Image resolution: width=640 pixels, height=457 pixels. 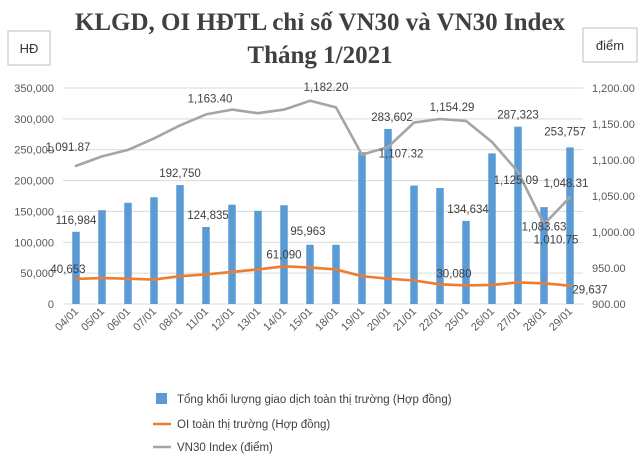 What do you see at coordinates (613, 125) in the screenshot?
I see `right-tick-label: 1,150.00` at bounding box center [613, 125].